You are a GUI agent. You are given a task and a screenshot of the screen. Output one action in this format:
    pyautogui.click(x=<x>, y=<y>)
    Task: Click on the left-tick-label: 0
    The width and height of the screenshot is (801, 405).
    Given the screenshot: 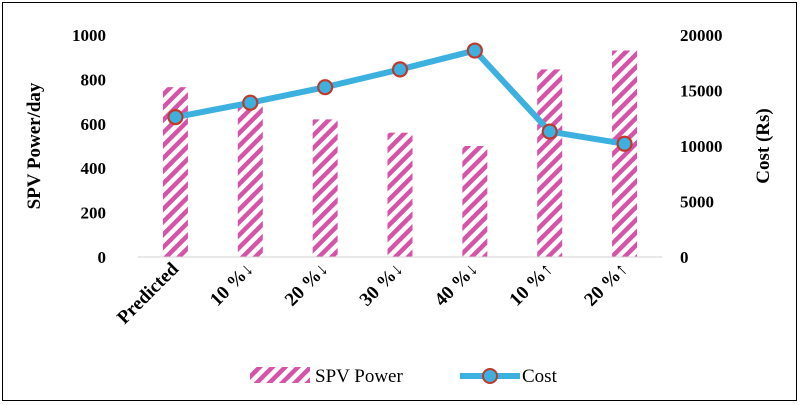 What is the action you would take?
    pyautogui.click(x=102, y=257)
    